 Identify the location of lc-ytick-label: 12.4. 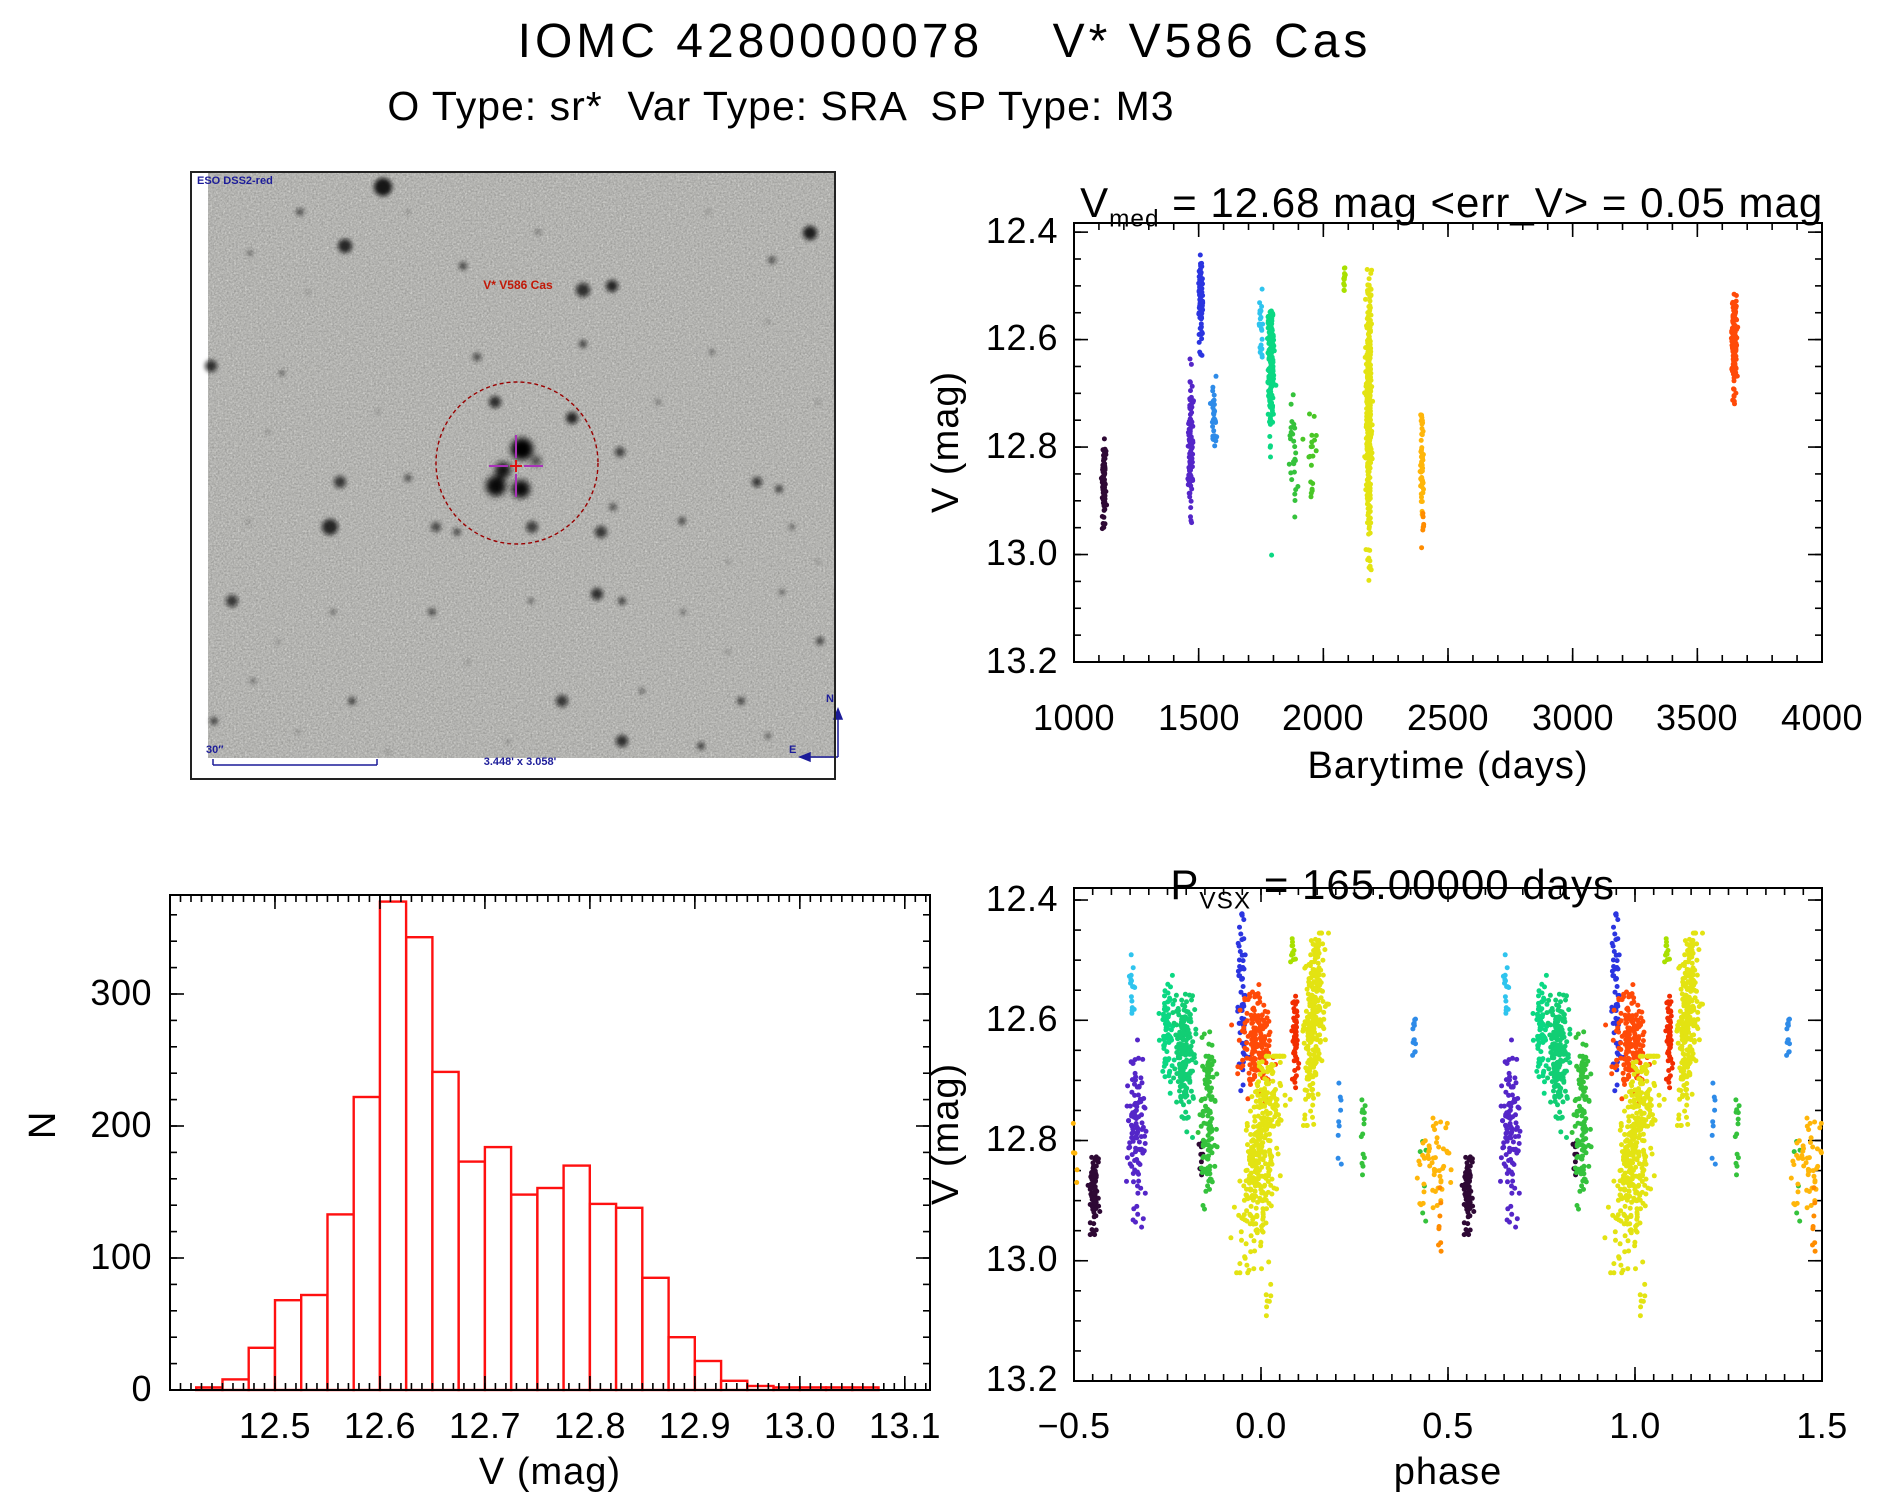
(1021, 230).